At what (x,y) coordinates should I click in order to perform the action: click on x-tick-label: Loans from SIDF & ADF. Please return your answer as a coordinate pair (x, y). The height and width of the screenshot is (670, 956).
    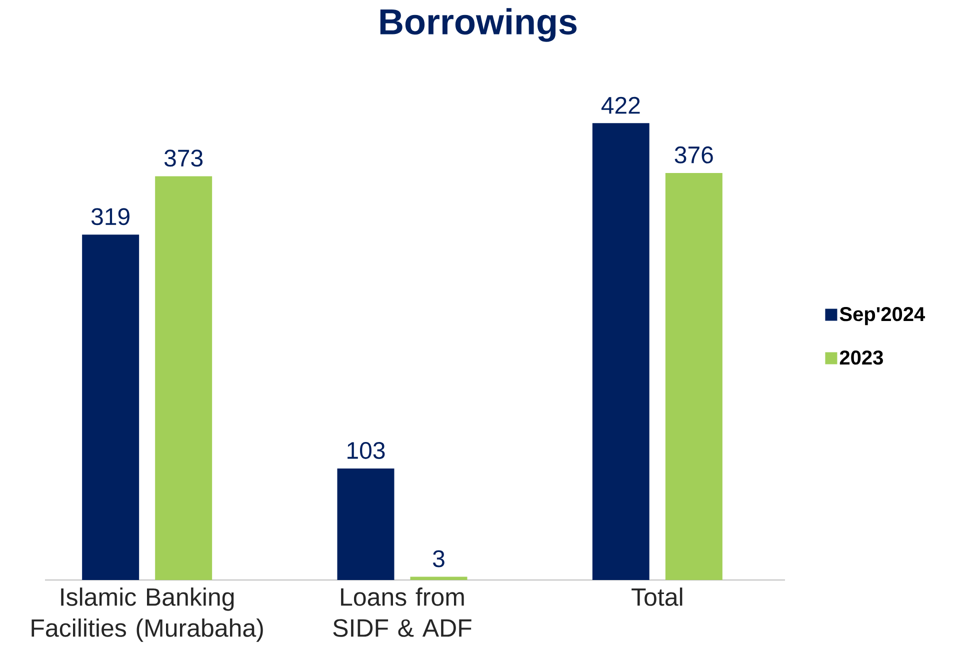
    Looking at the image, I should click on (402, 612).